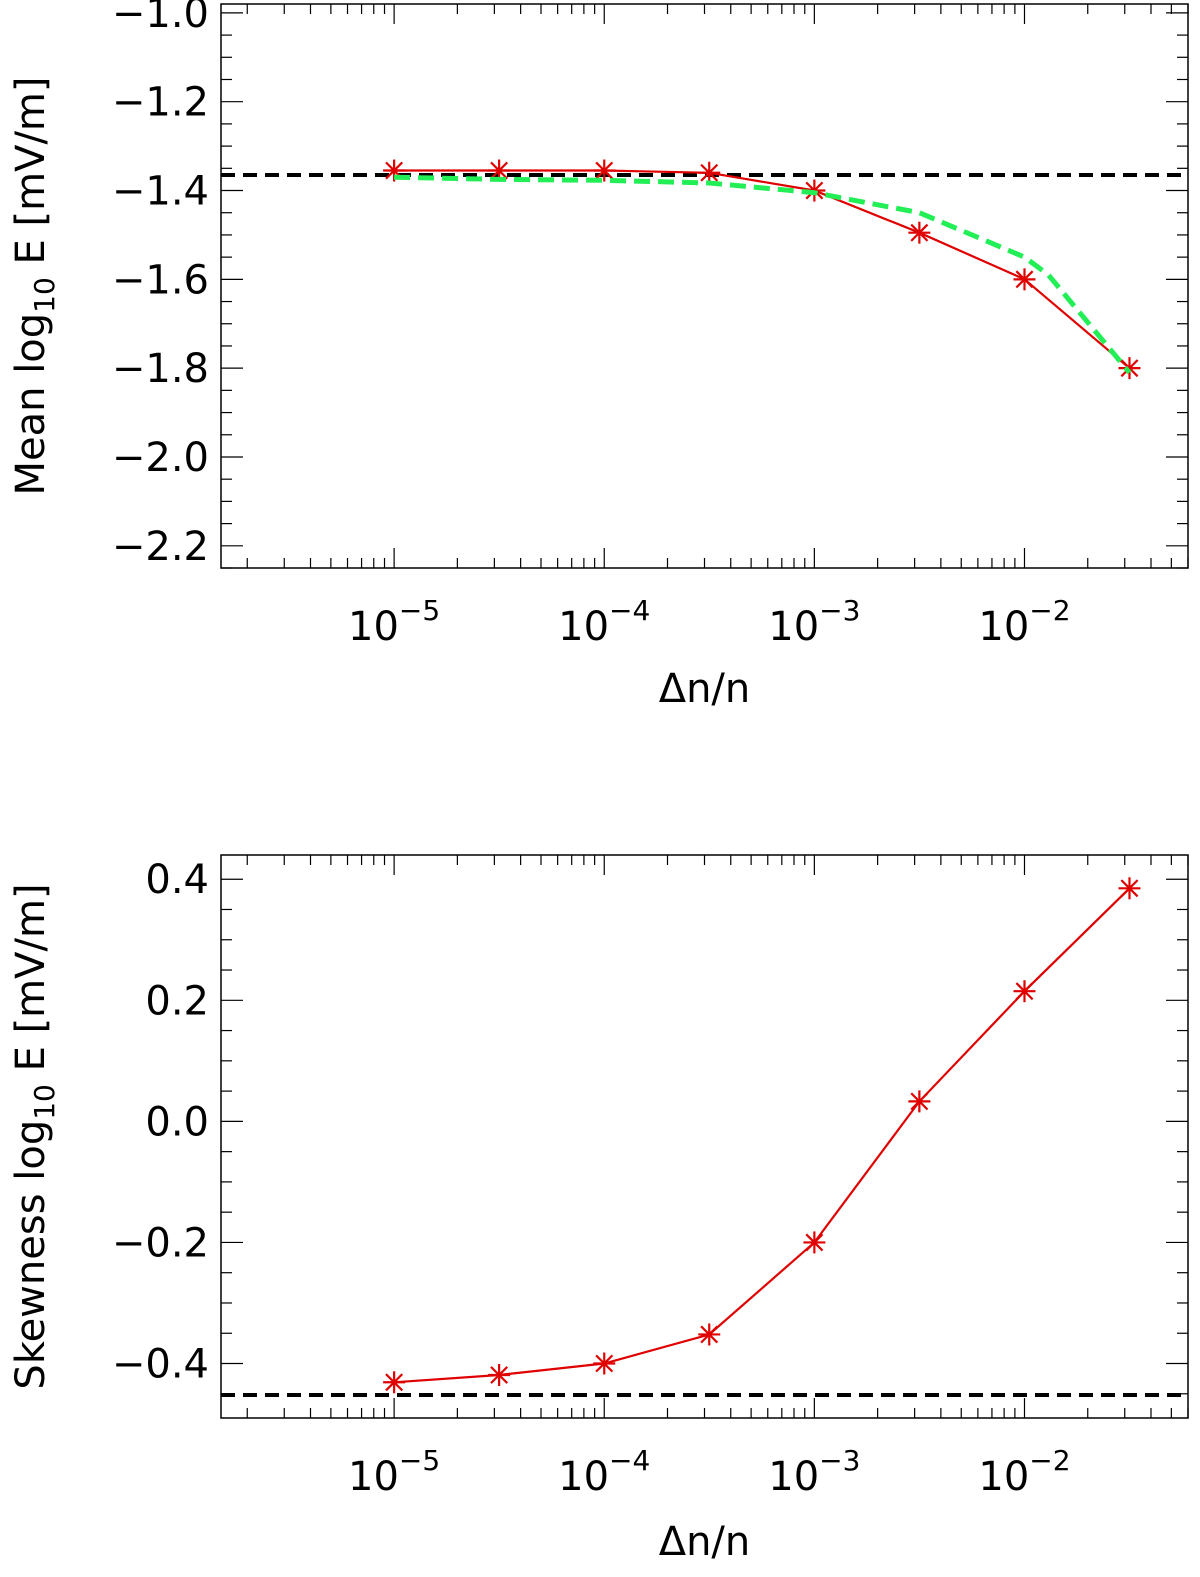  I want to click on y-tick-label: −1.2, so click(160, 103).